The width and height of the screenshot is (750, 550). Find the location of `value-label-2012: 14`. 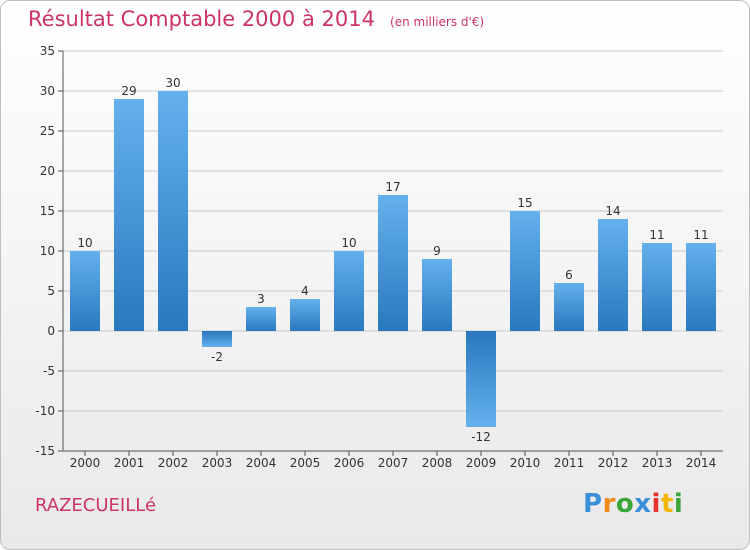

value-label-2012: 14 is located at coordinates (612, 211).